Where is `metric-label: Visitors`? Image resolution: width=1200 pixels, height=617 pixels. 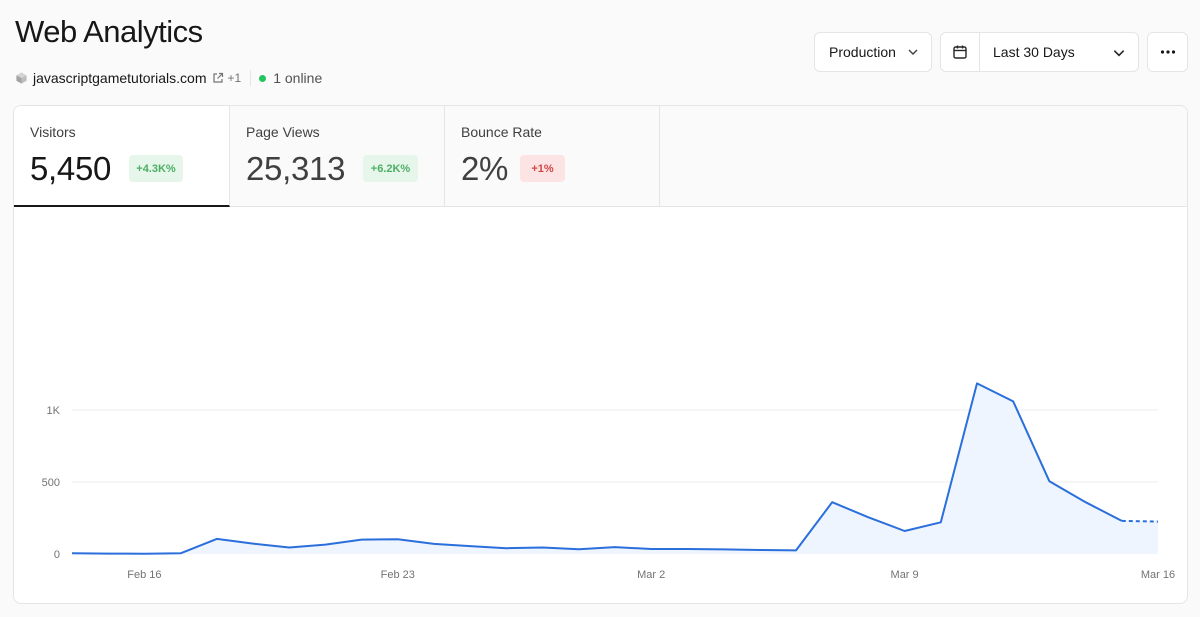
metric-label: Visitors is located at coordinates (53, 132).